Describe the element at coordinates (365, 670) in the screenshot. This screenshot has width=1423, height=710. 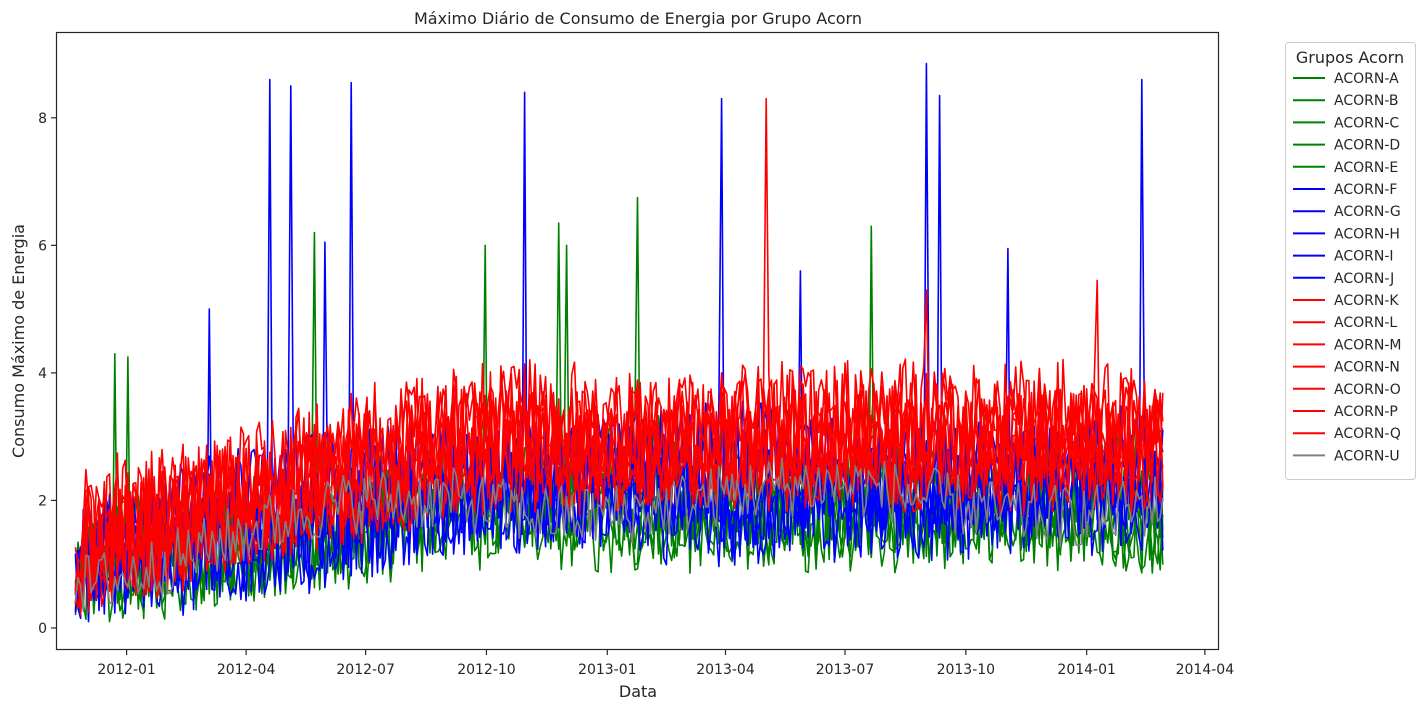
I see `x-tick-label: 2012-07` at that location.